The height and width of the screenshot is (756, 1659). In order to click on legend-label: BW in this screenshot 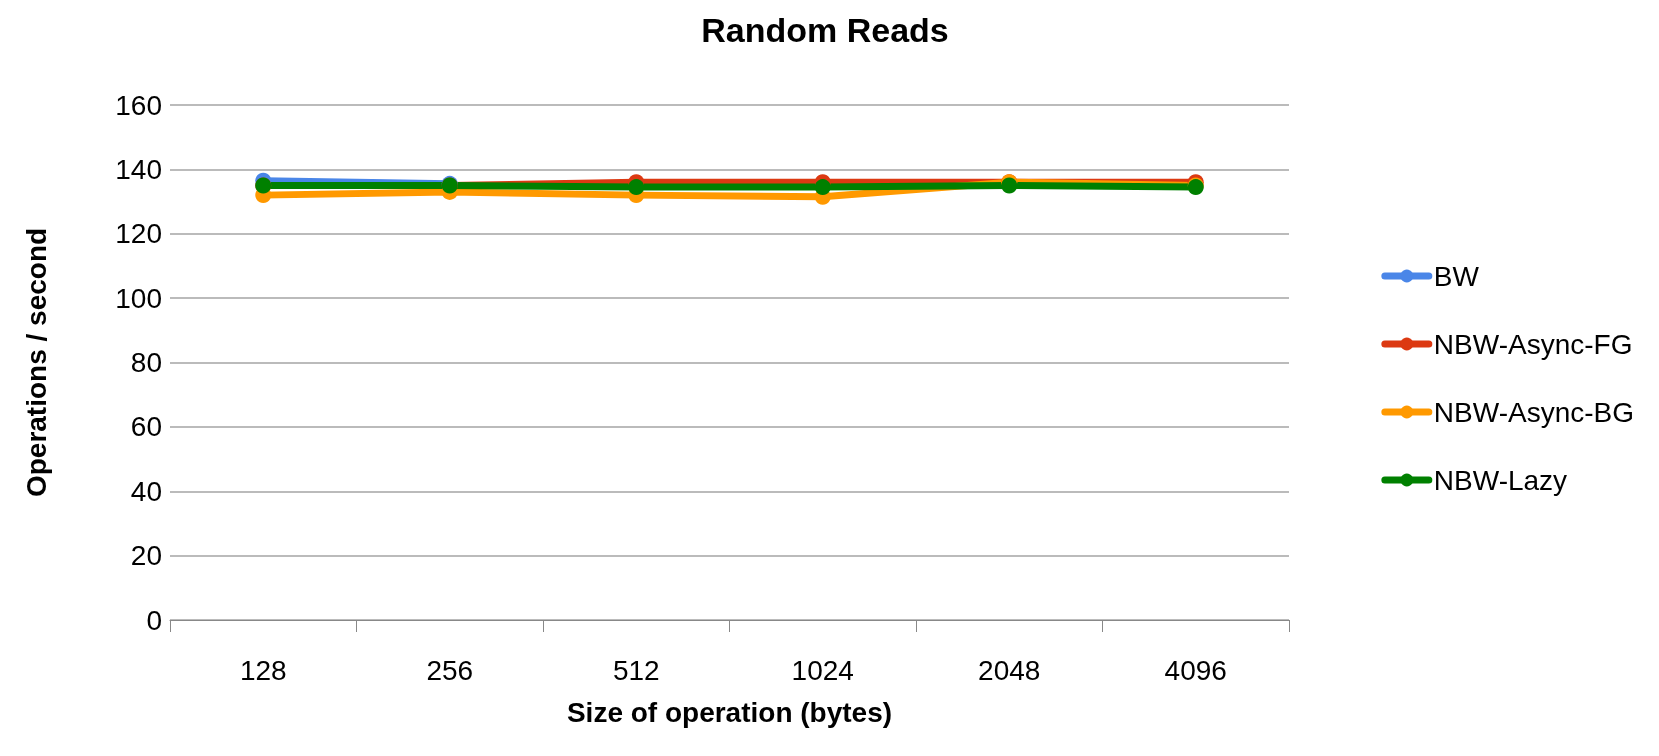, I will do `click(1456, 276)`.